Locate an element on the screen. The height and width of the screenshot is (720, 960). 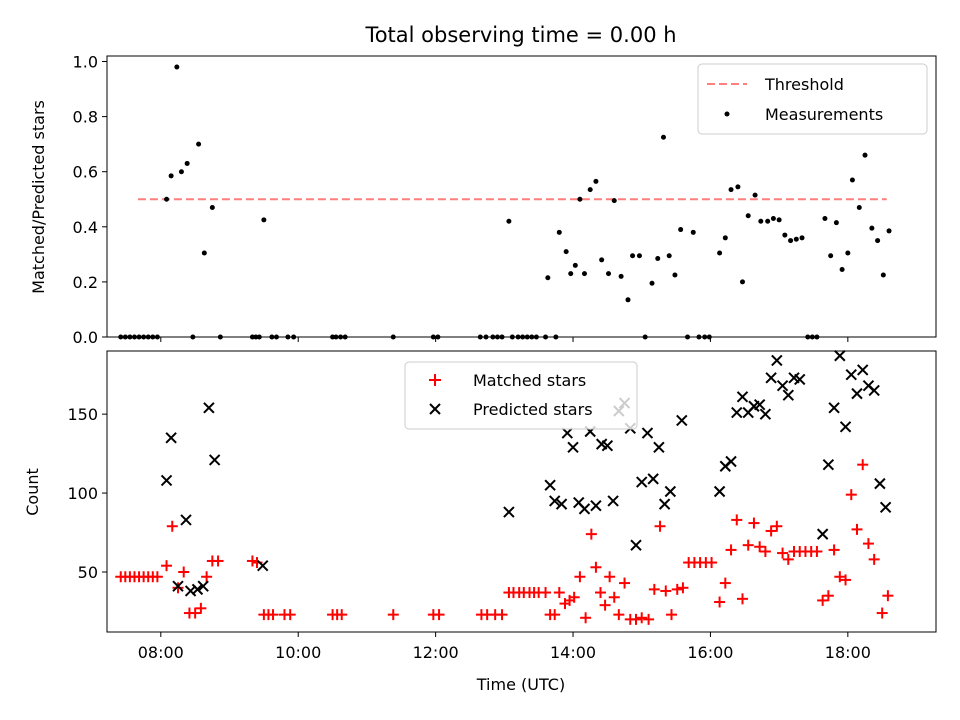
threshold-legend-label: Threshold is located at coordinates (804, 84).